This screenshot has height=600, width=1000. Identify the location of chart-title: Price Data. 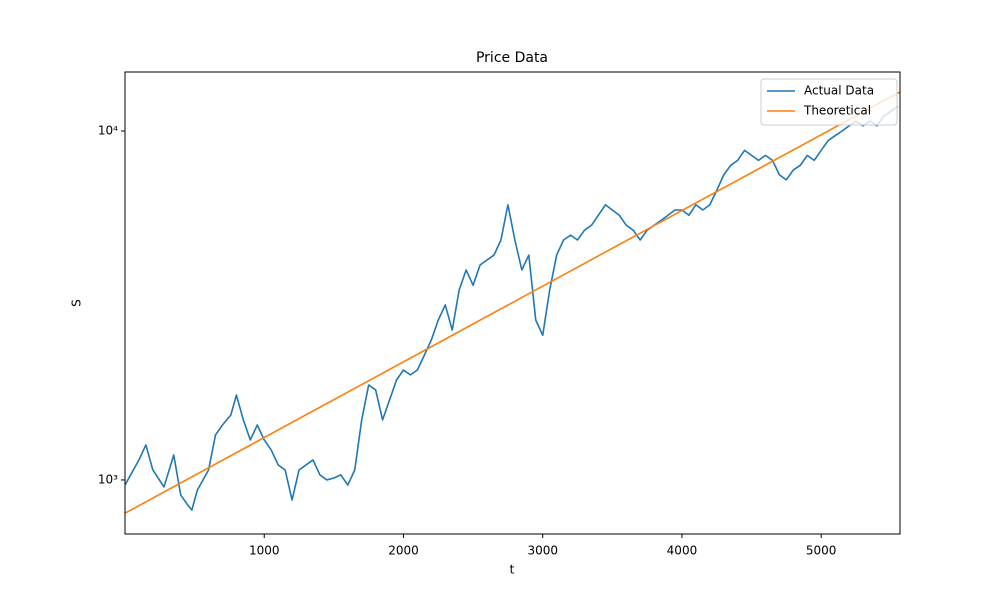
(512, 58).